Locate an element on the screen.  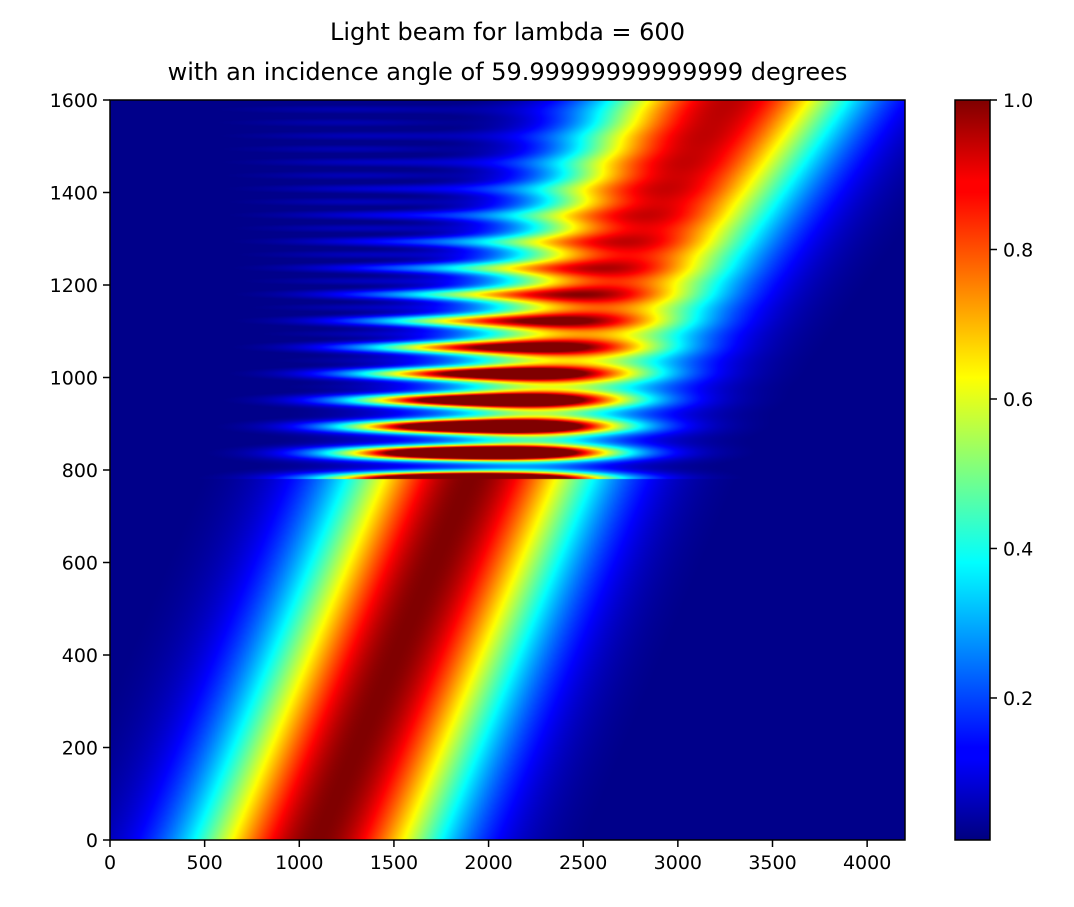
y-axis: 0 200 400 600 800 1000 1200 1400 1600 is located at coordinates (80, 471).